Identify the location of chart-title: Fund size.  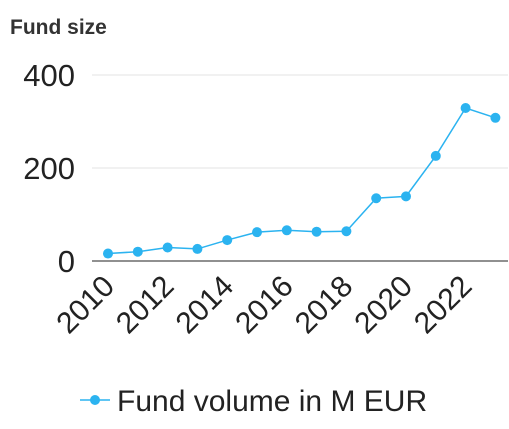
(58, 27).